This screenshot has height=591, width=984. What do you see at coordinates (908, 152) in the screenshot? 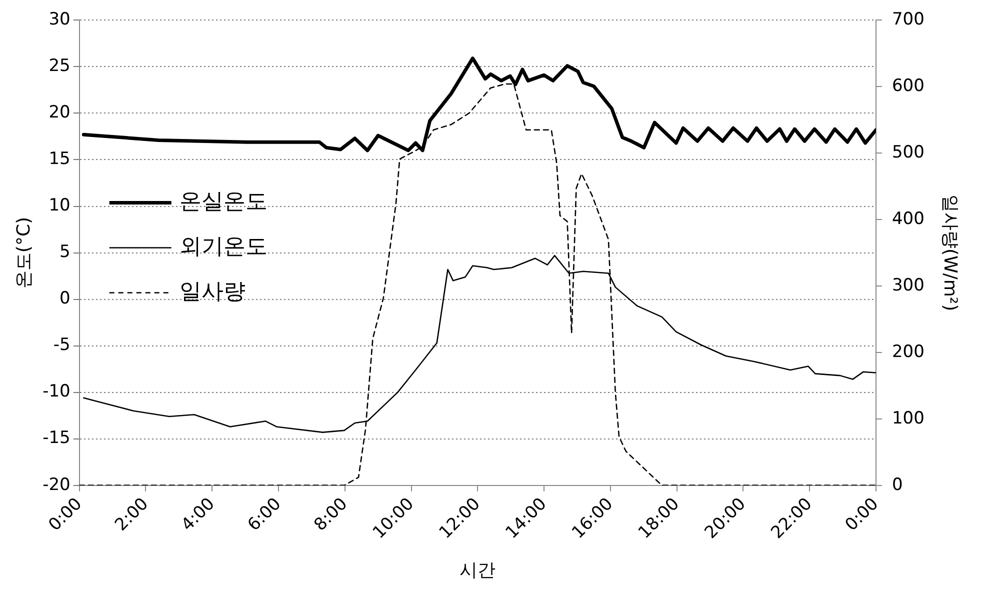
I see `y2-tick-label: 500` at bounding box center [908, 152].